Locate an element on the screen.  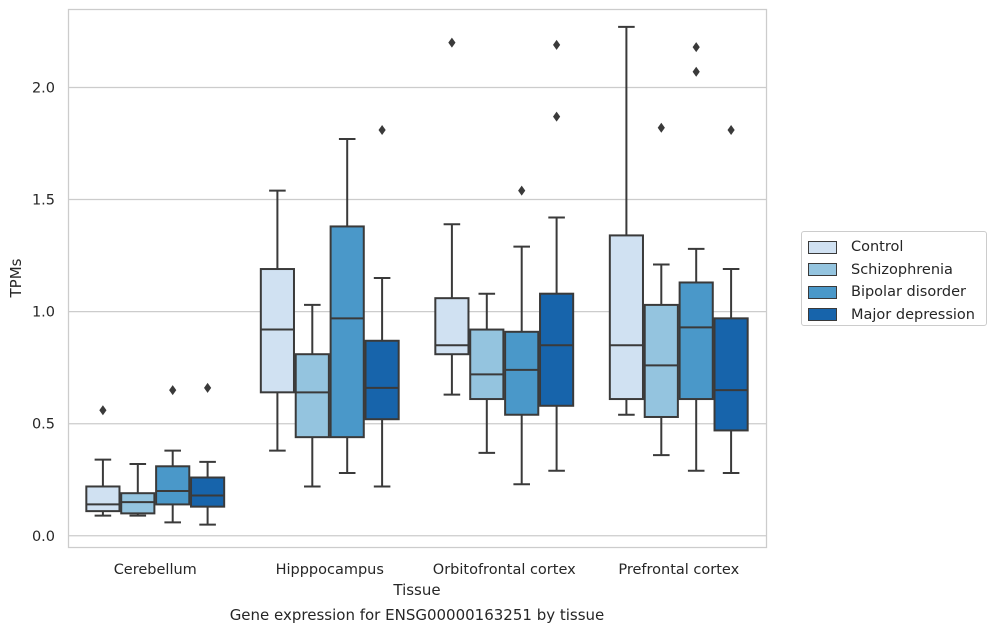
legend-item-schizophrenia: Schizophrenia is located at coordinates (897, 270).